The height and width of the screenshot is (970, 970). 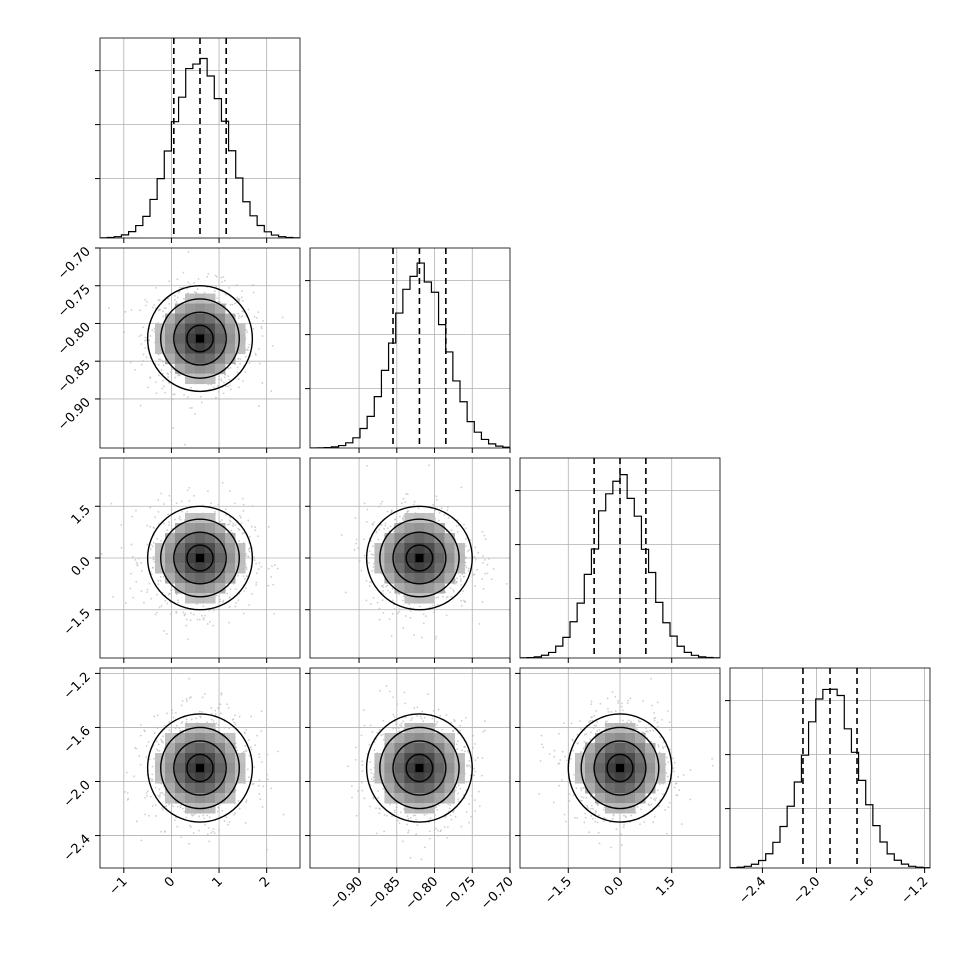 I want to click on scatter-panel-3-1: −0.90−0.85−0.80−0.75−0.70, so click(x=411, y=790).